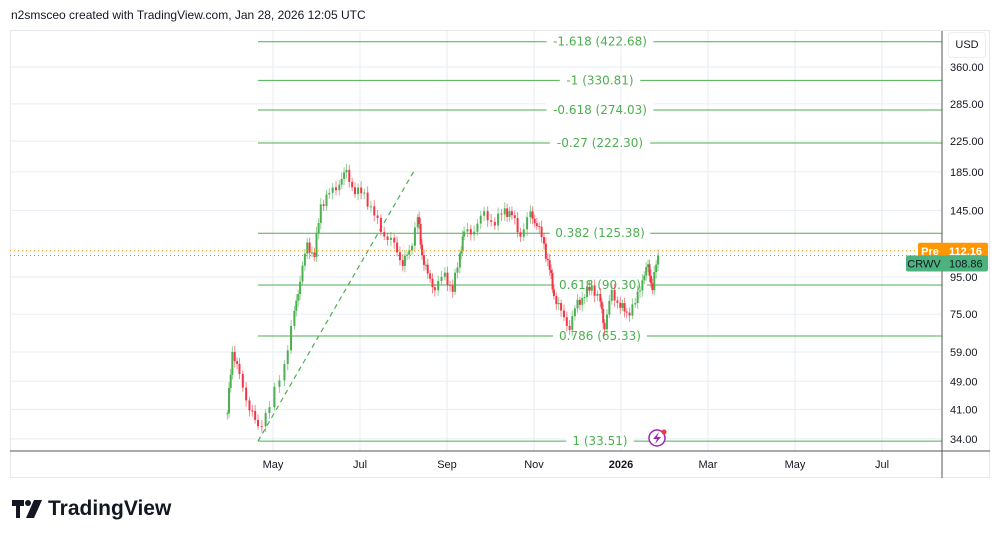 The width and height of the screenshot is (1004, 539). I want to click on lightning-glyph, so click(657, 438).